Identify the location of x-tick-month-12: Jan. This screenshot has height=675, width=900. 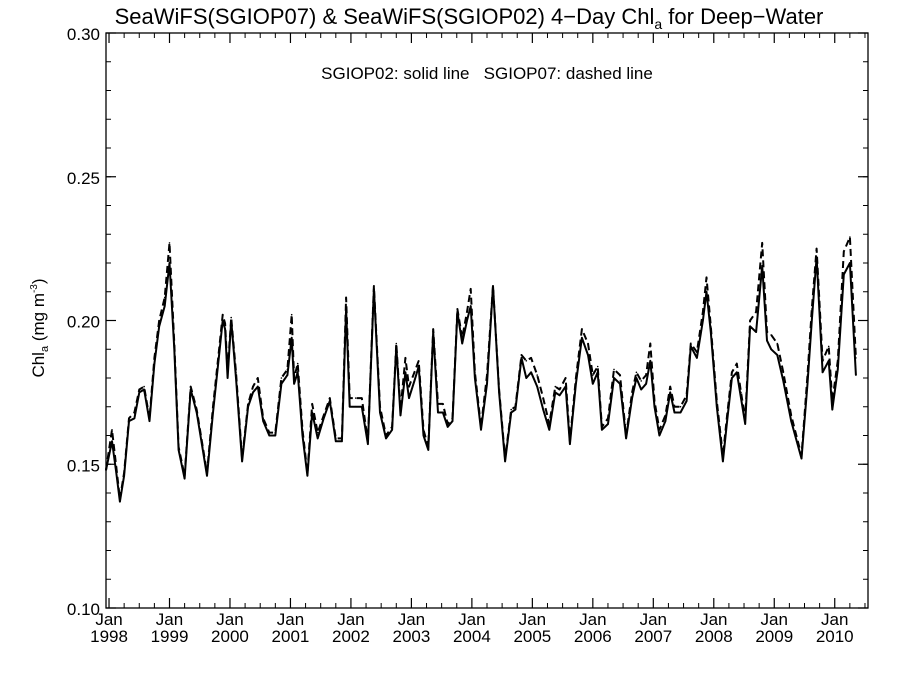
(834, 619).